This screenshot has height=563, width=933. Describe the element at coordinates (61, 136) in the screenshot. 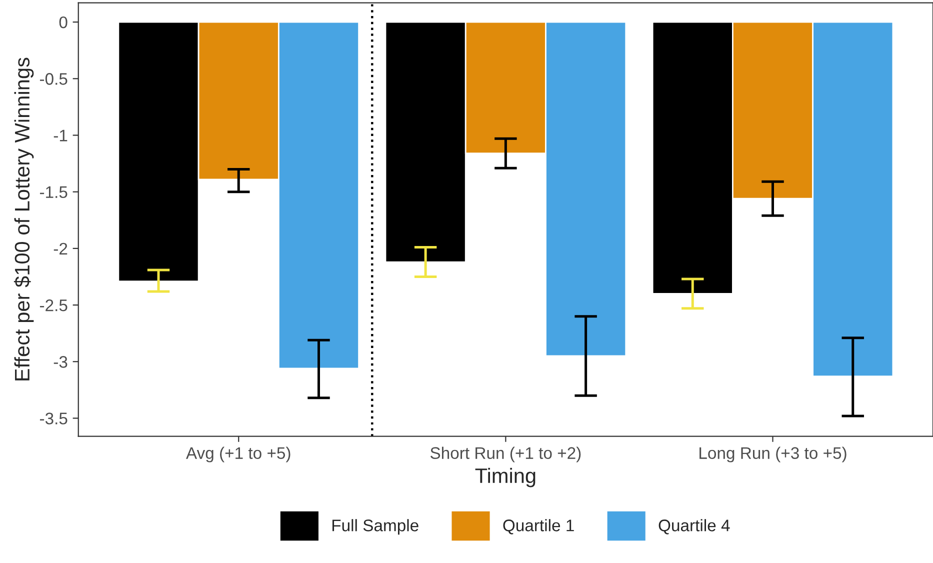

I see `y-tick-label: -1` at that location.